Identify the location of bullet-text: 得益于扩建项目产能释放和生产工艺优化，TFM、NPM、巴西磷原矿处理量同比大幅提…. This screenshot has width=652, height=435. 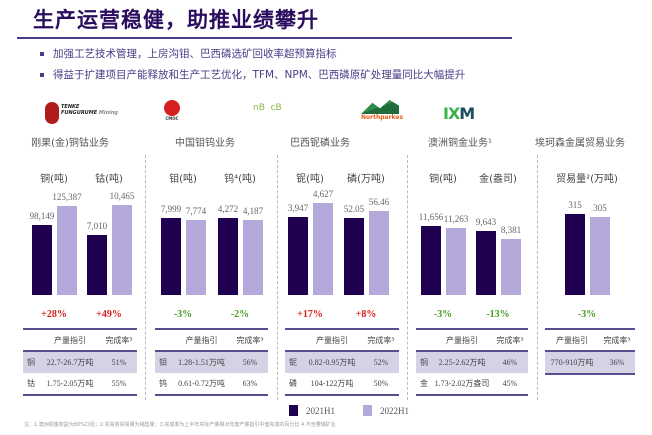
(259, 75).